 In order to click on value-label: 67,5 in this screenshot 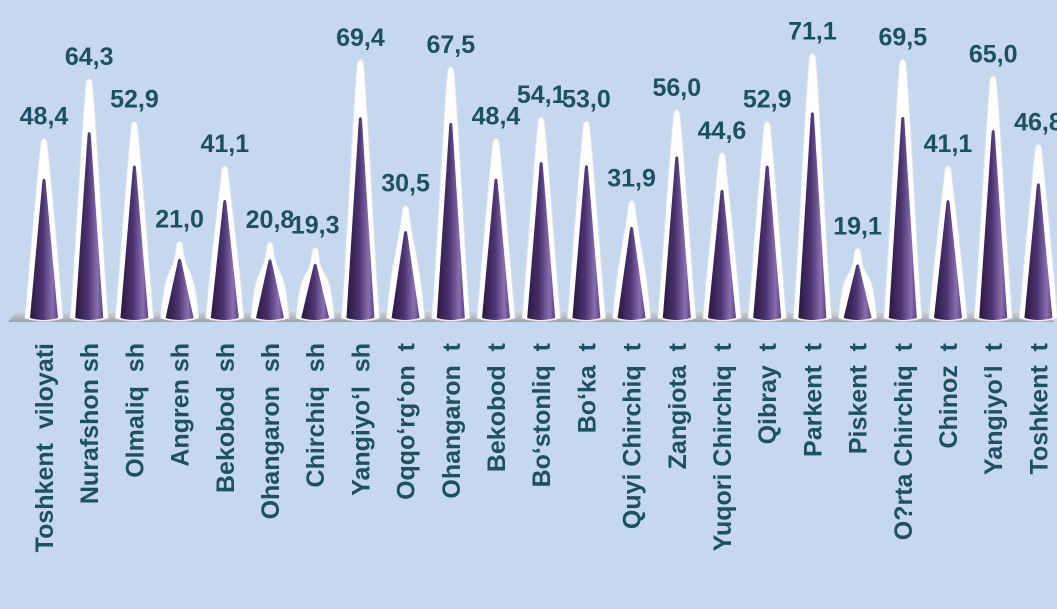, I will do `click(450, 45)`.